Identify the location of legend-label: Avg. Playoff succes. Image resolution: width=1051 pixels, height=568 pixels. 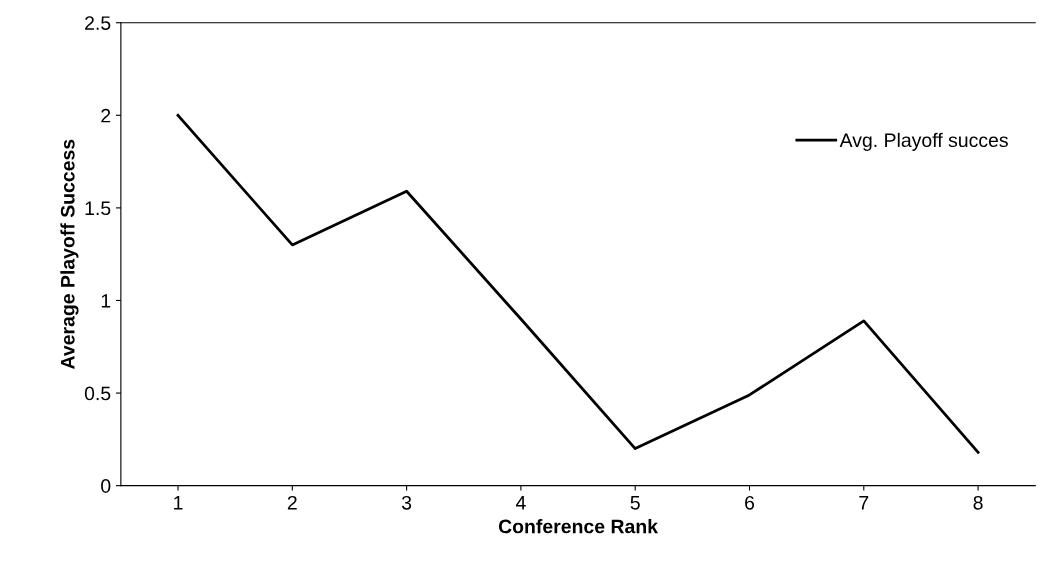
(923, 141).